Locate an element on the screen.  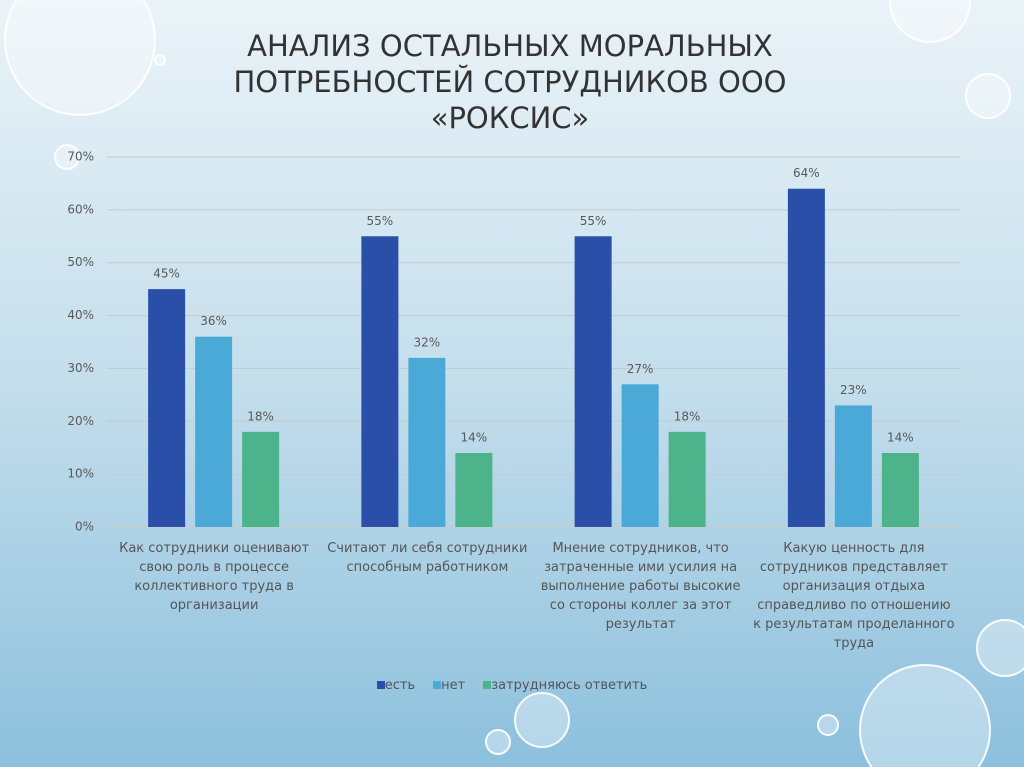
data-label: 36% is located at coordinates (213, 321).